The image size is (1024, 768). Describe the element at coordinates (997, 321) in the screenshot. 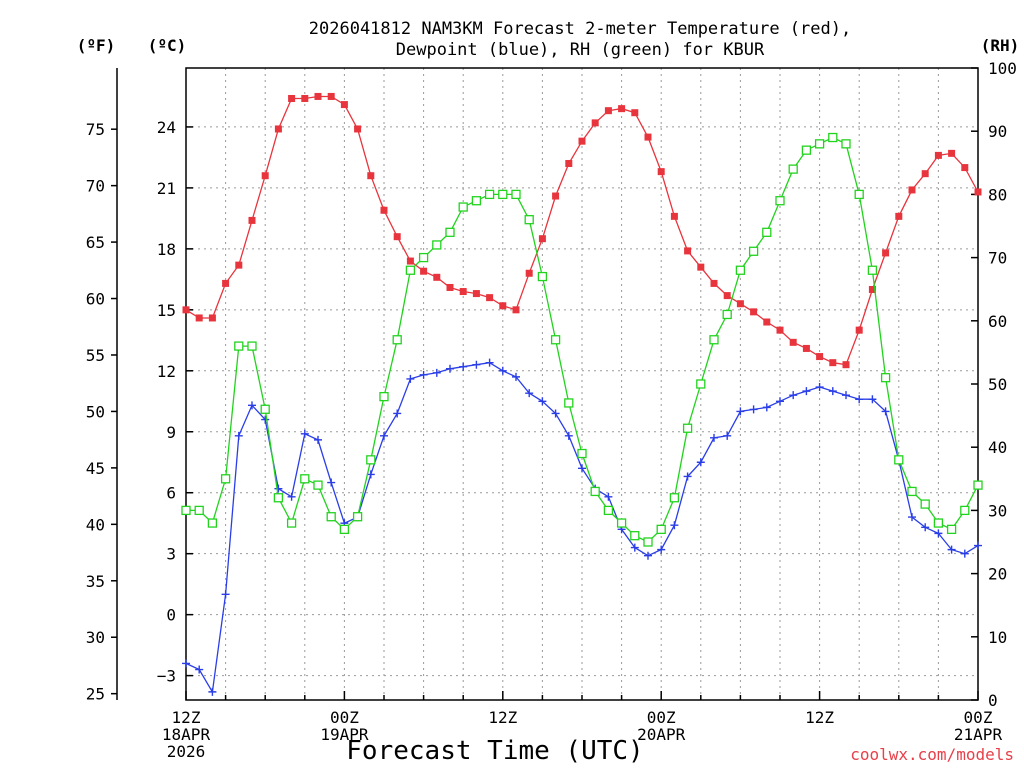

I see `rh-tick-label: 60` at that location.